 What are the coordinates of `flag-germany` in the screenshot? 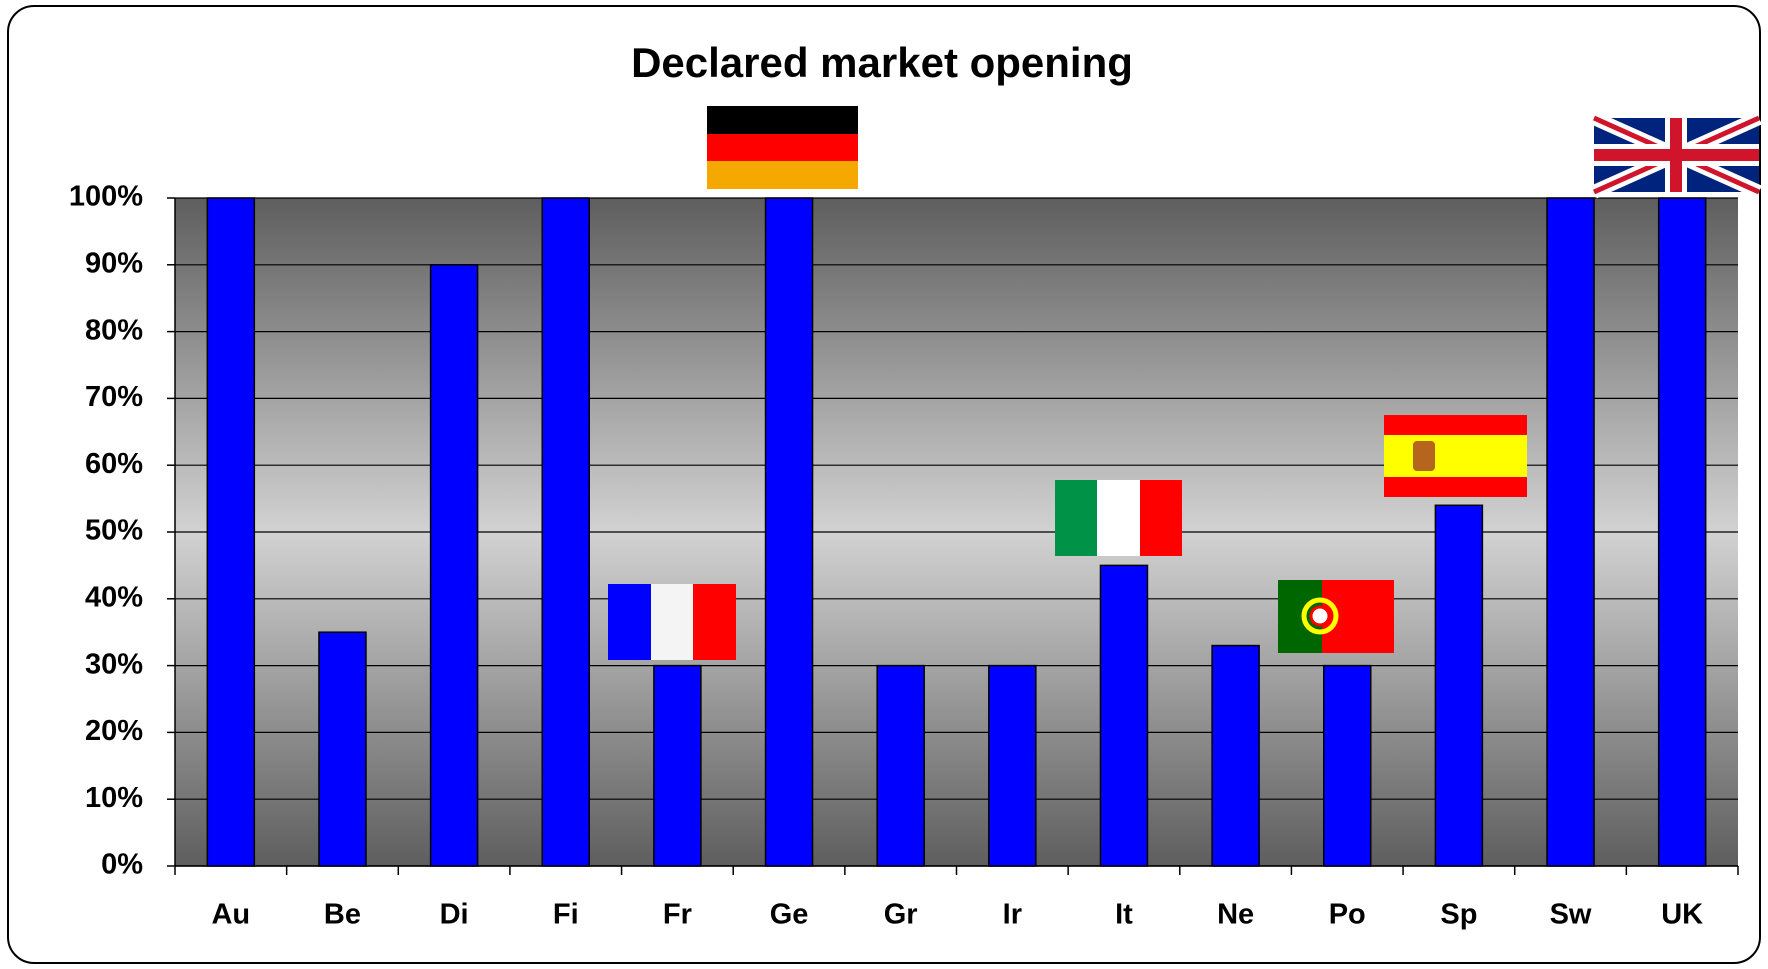 It's located at (782, 147).